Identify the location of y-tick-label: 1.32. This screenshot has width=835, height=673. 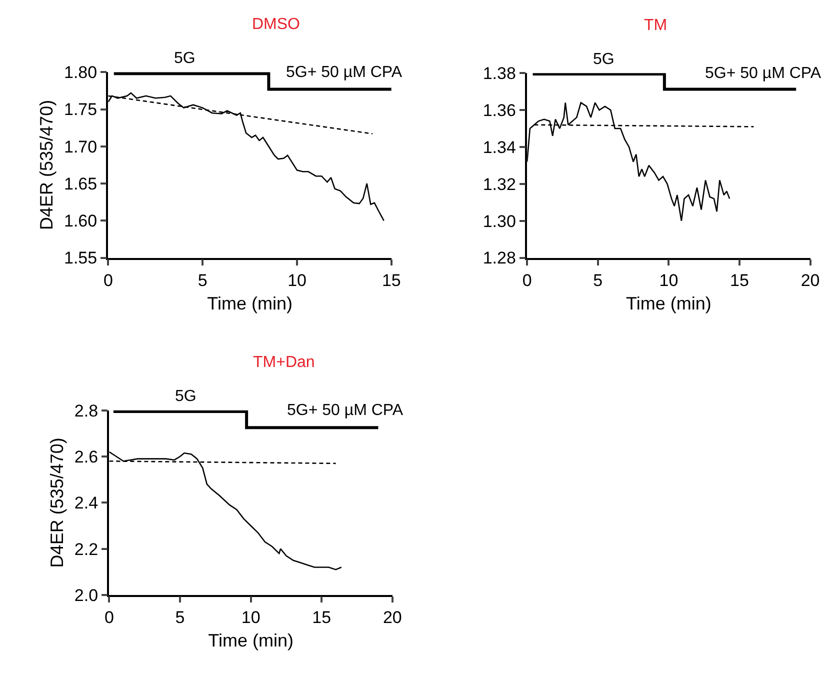
(499, 184).